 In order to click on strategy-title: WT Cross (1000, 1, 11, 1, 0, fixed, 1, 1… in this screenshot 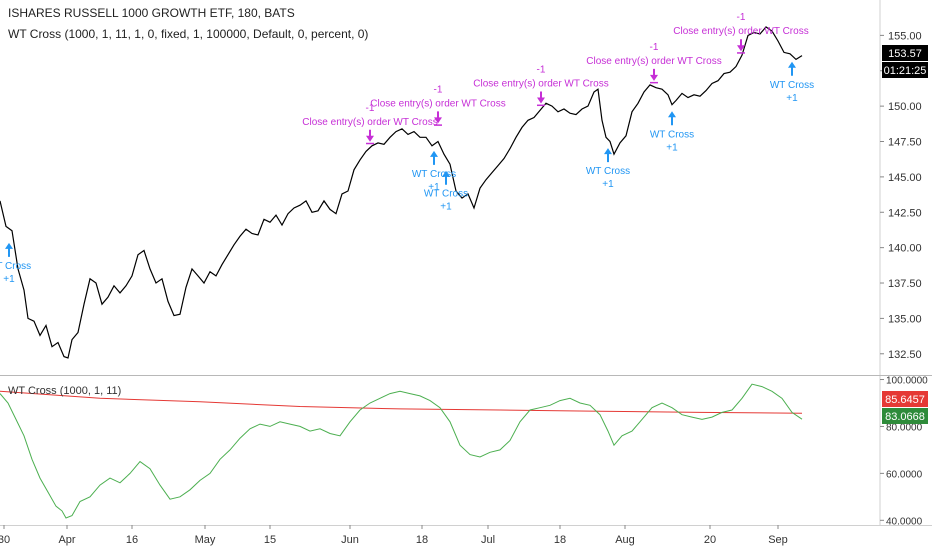, I will do `click(188, 34)`.